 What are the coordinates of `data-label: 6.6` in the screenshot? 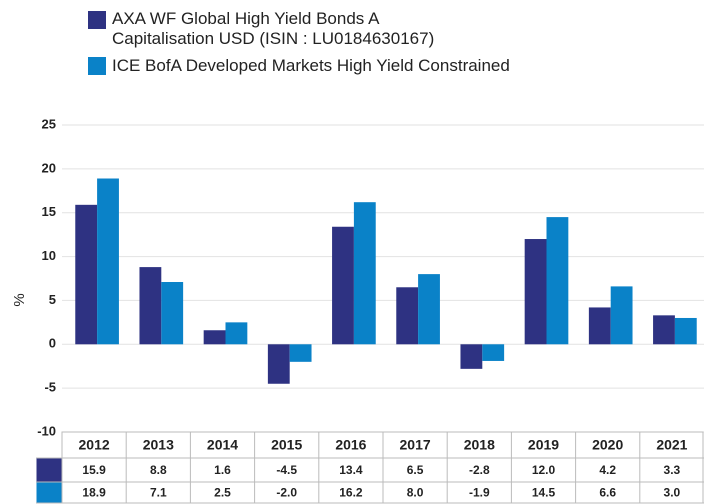 It's located at (607, 493).